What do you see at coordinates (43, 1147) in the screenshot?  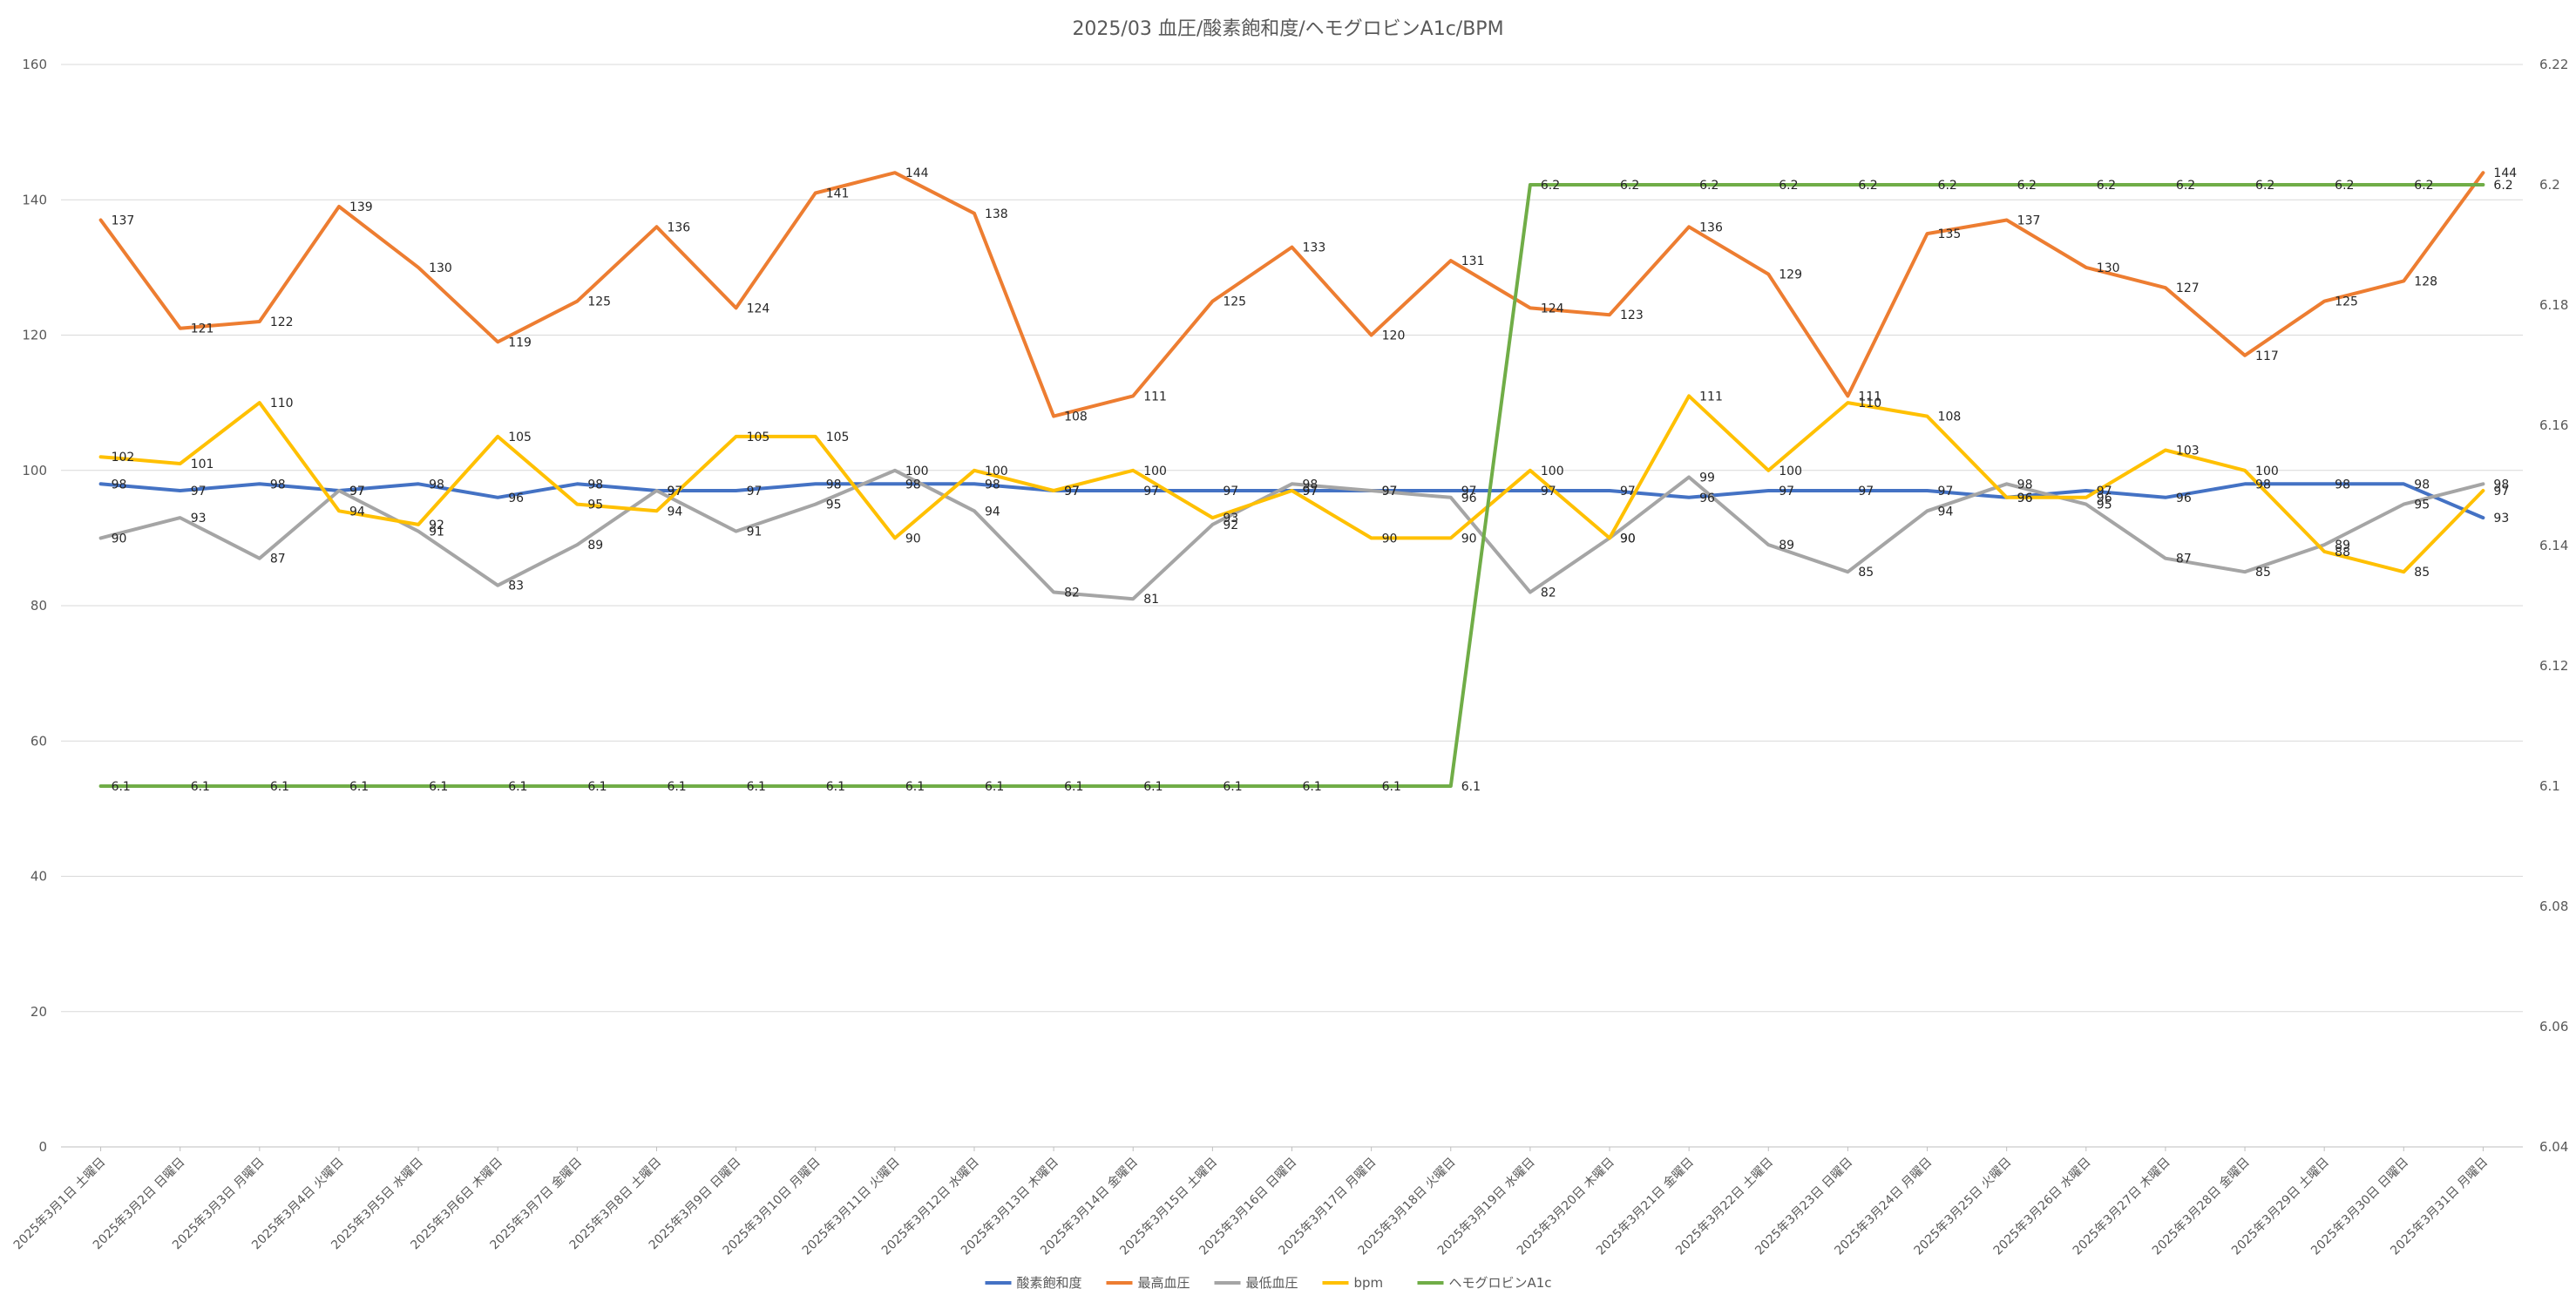 I see `y-left-tick-label: 0` at bounding box center [43, 1147].